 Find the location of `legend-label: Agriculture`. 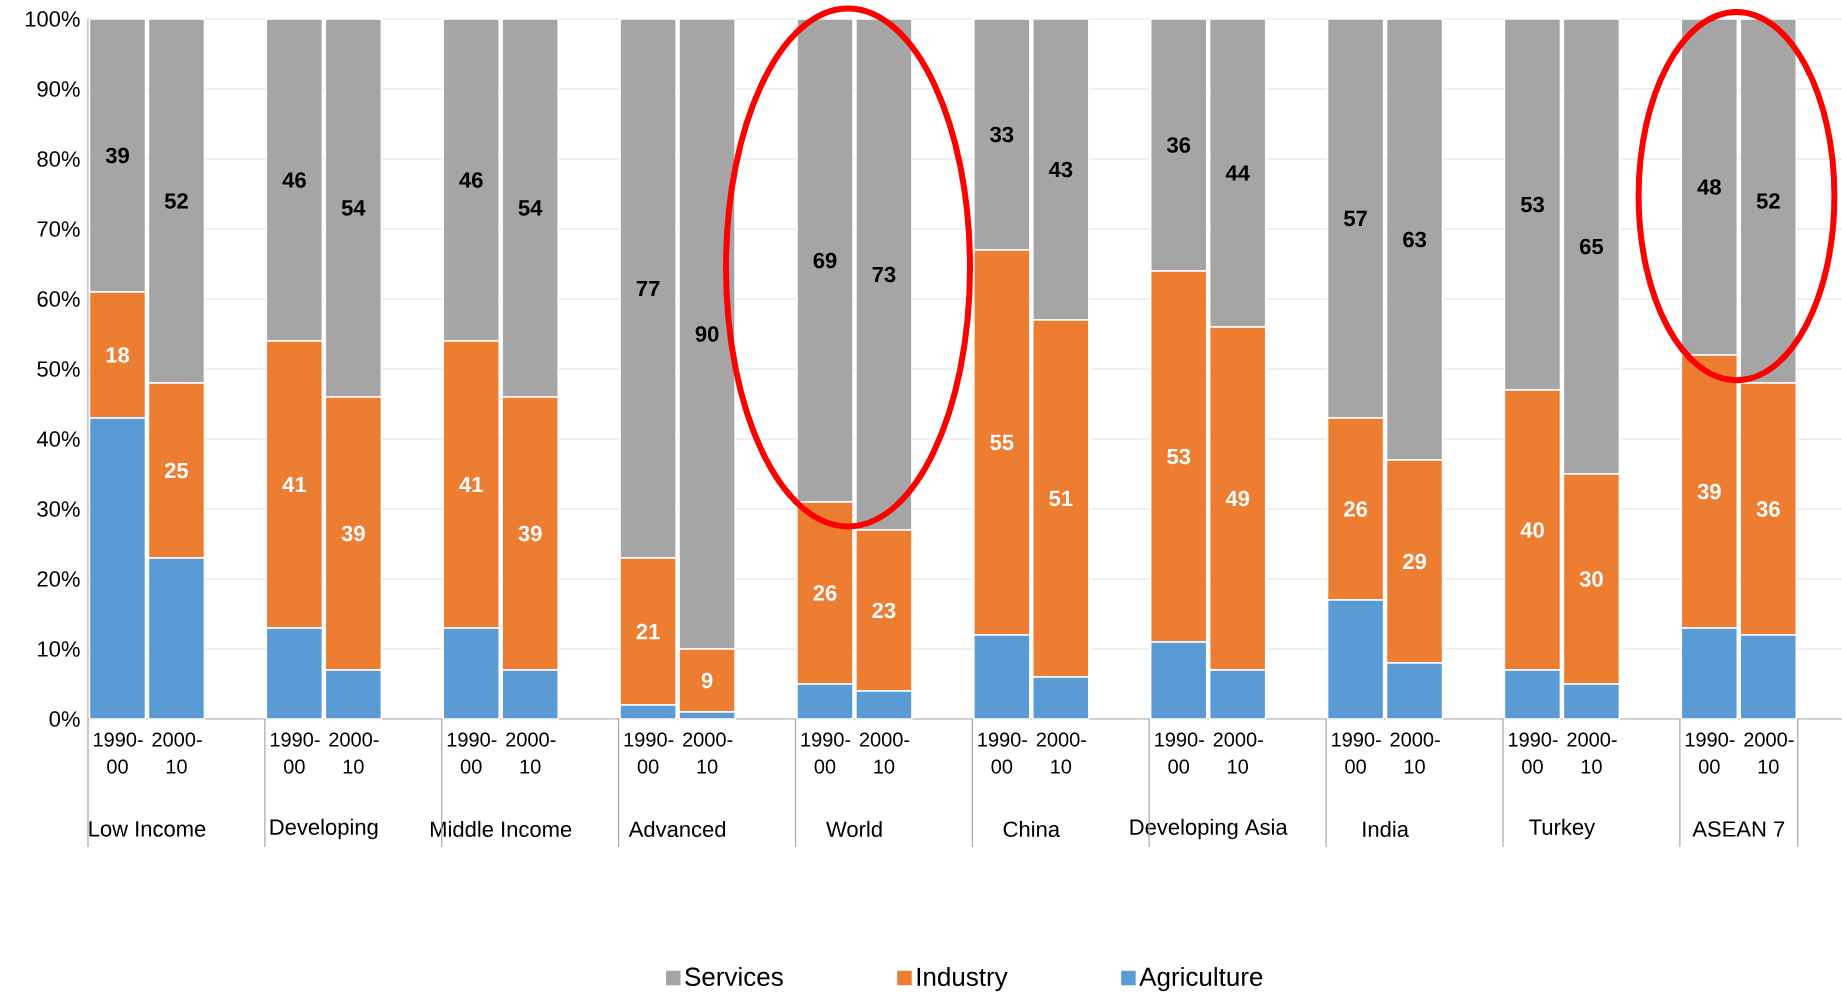

legend-label: Agriculture is located at coordinates (1201, 979).